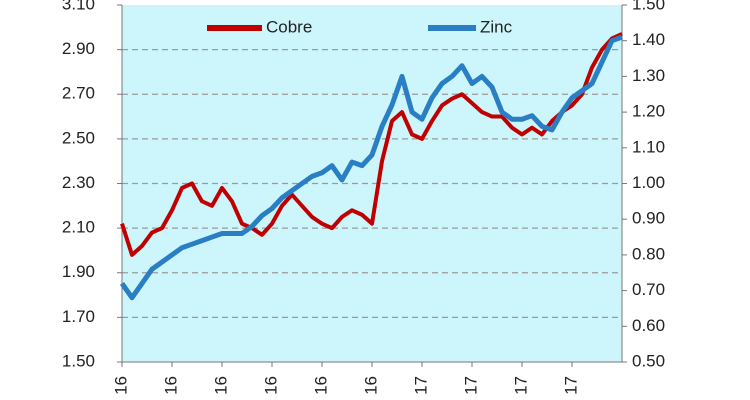 The width and height of the screenshot is (750, 400). I want to click on y2-tick-label: 0.90, so click(648, 218).